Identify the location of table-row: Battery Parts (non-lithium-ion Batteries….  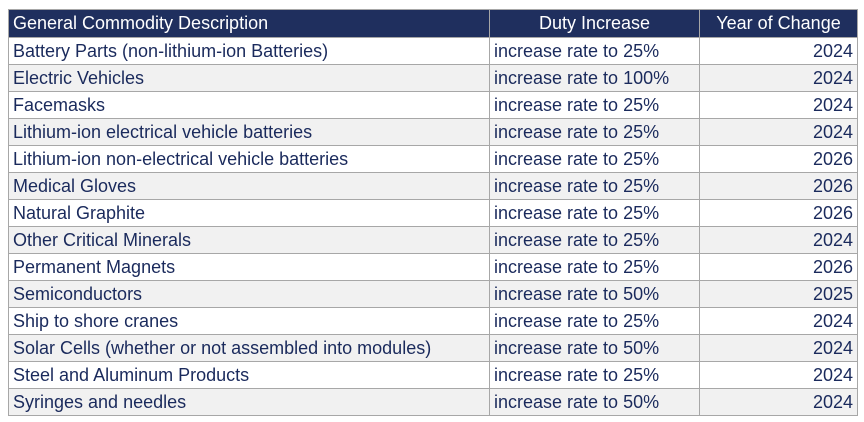
(433, 51).